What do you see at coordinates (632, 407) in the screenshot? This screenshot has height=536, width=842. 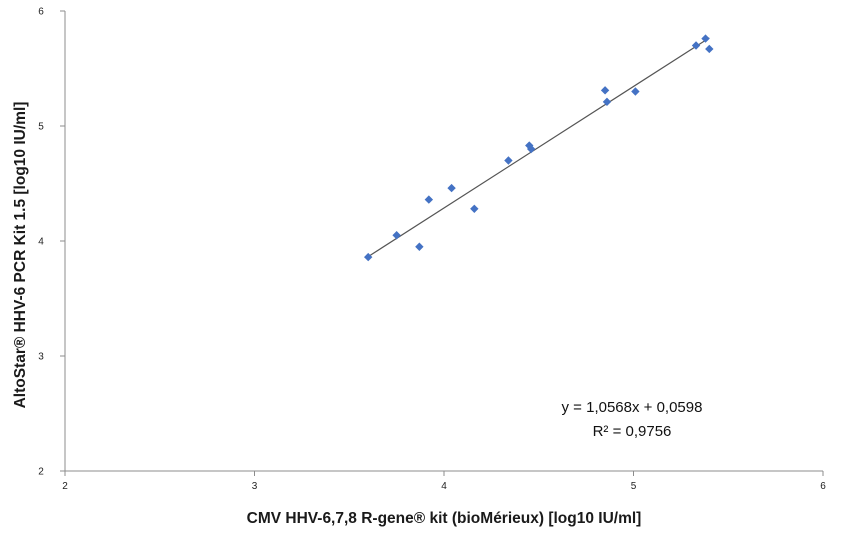 I see `regression-equation: y = 1,0568x + 0,0598` at bounding box center [632, 407].